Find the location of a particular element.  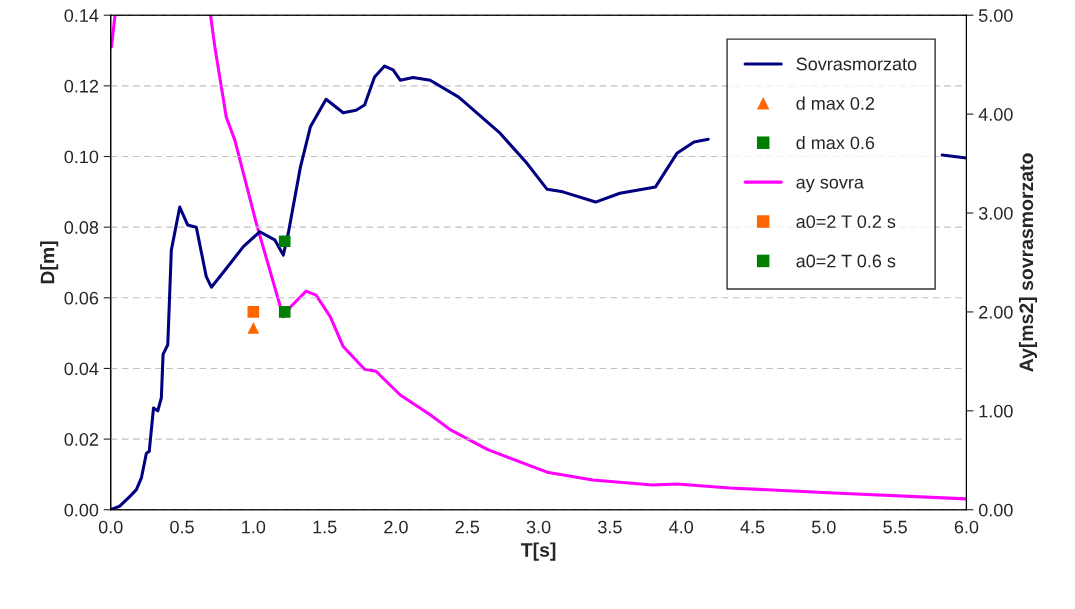

y-tick-label: 0.10 is located at coordinates (81, 157).